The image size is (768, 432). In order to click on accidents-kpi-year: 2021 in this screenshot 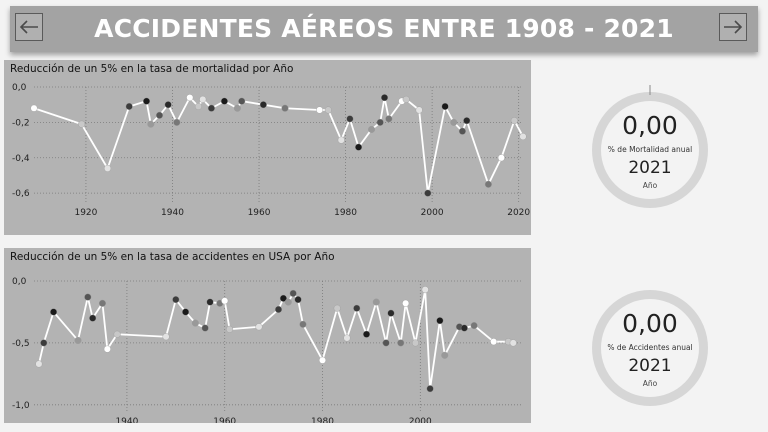, I will do `click(650, 366)`.